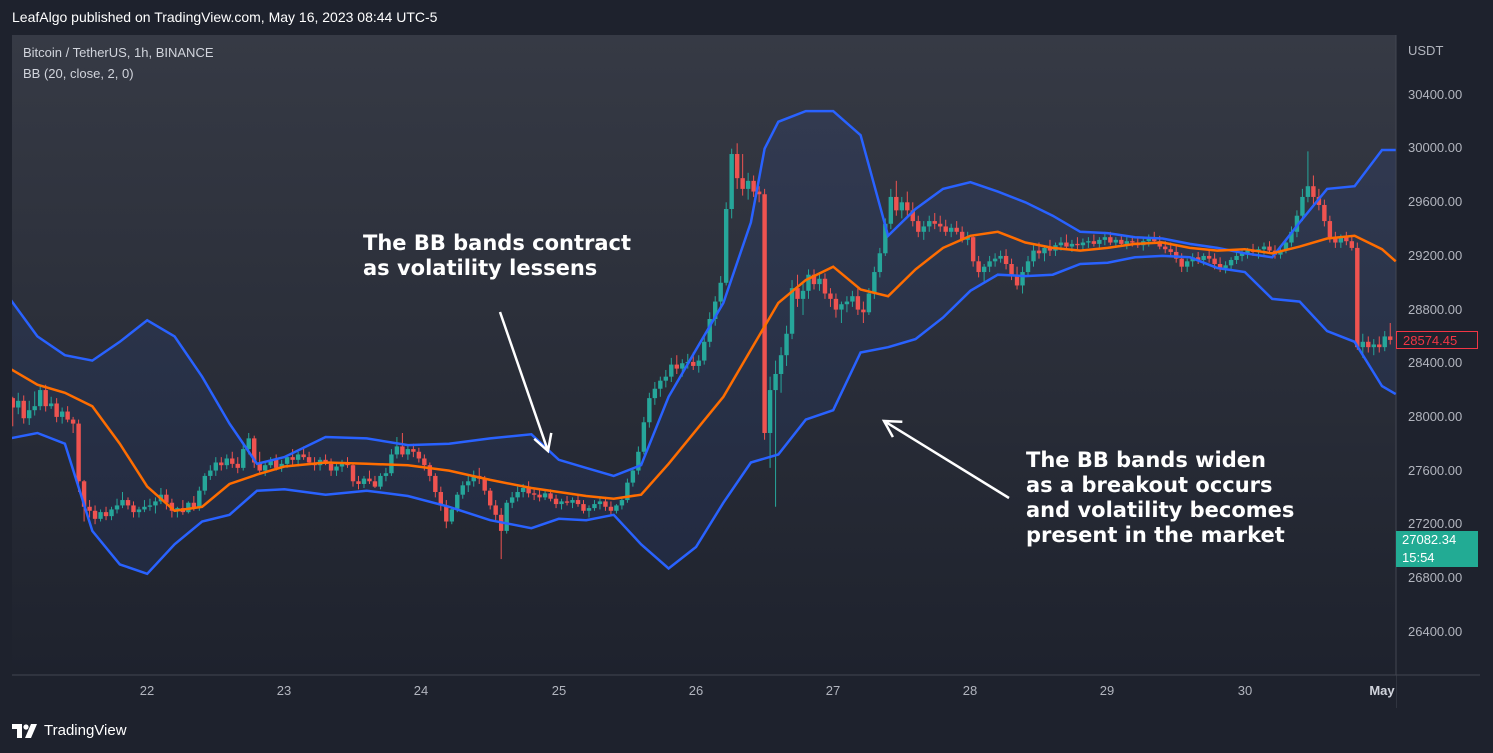 This screenshot has width=1493, height=753. Describe the element at coordinates (1435, 309) in the screenshot. I see `y-tick-label: 28800.00` at that location.